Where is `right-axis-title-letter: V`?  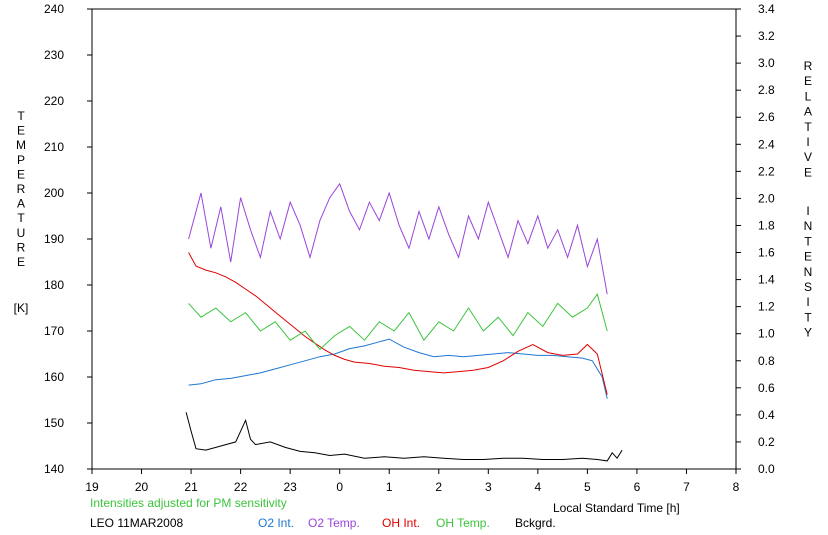 right-axis-title-letter: V is located at coordinates (808, 157).